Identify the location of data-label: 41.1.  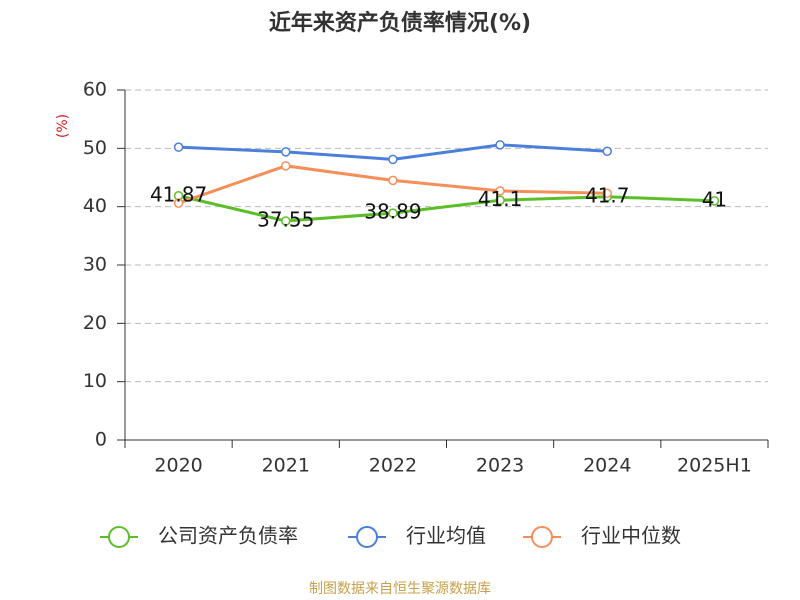
(500, 199).